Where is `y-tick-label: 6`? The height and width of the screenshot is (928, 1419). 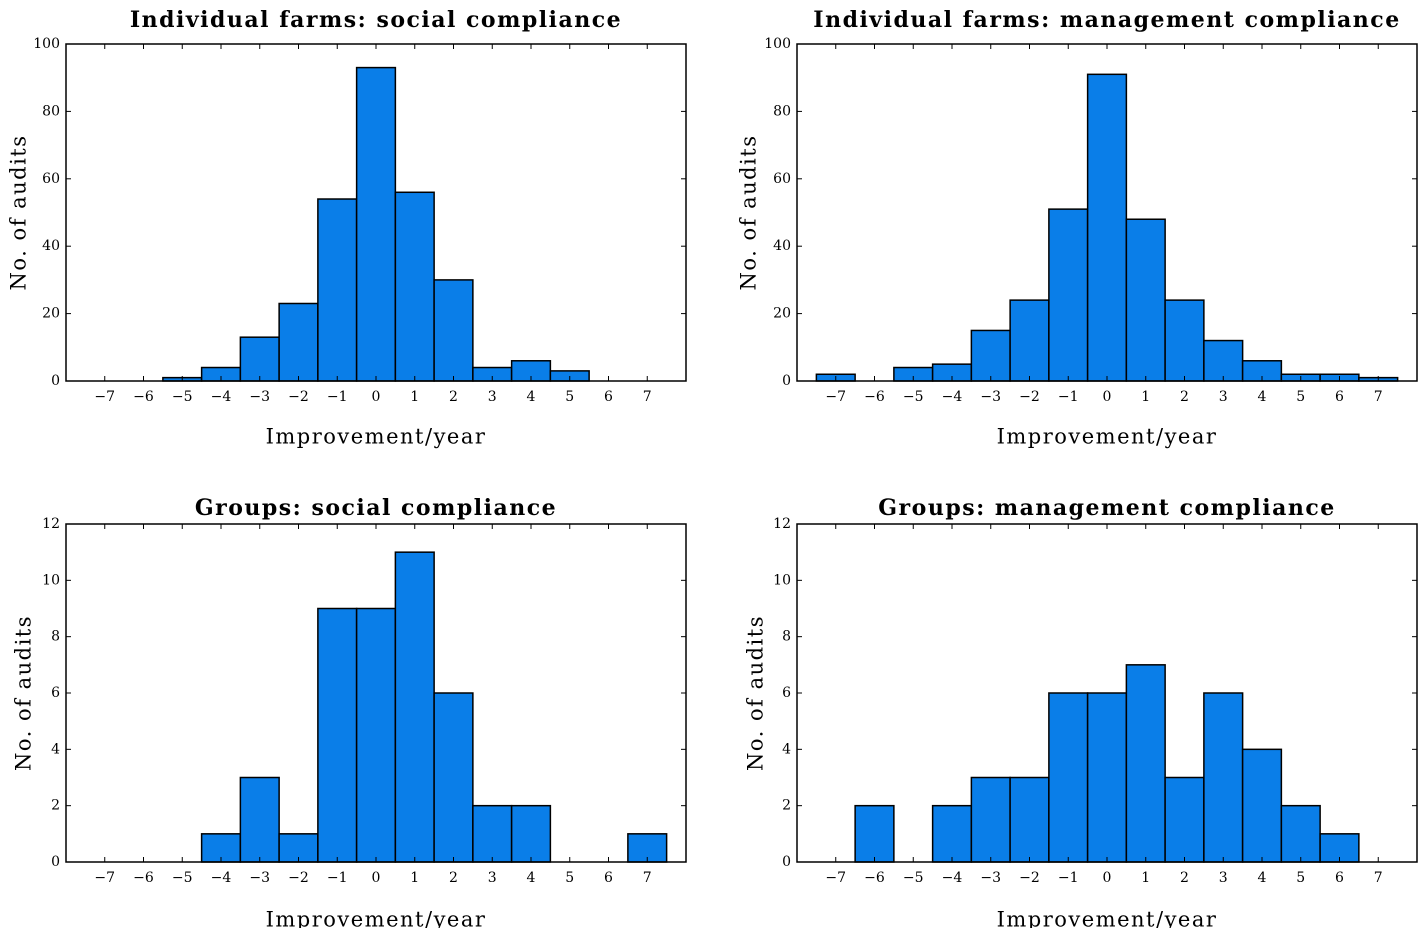
y-tick-label: 6 is located at coordinates (55, 693).